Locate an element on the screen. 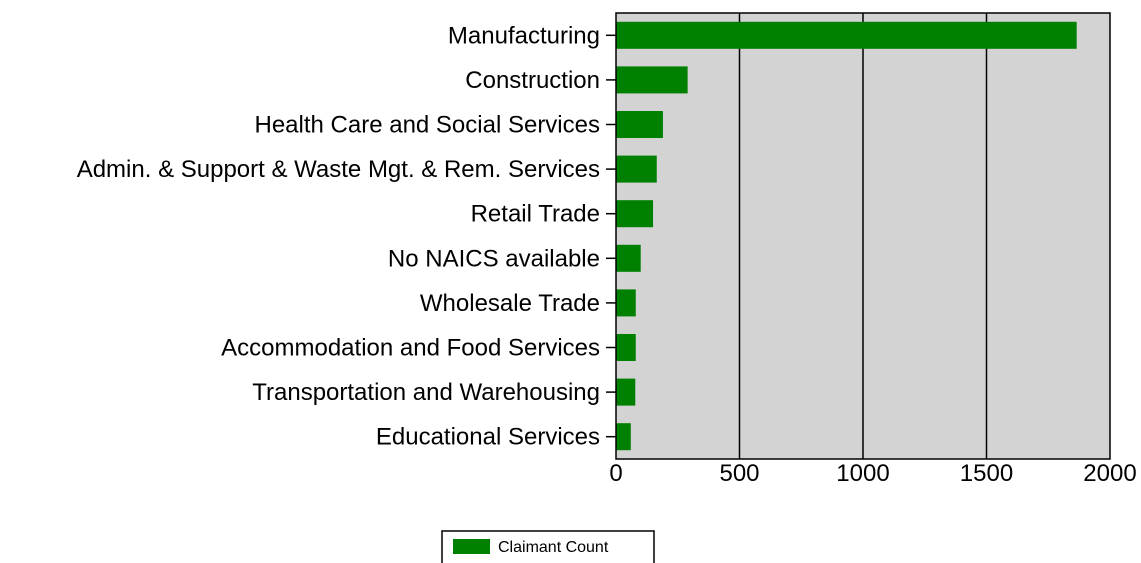  legend: Claimant Count is located at coordinates (548, 546).